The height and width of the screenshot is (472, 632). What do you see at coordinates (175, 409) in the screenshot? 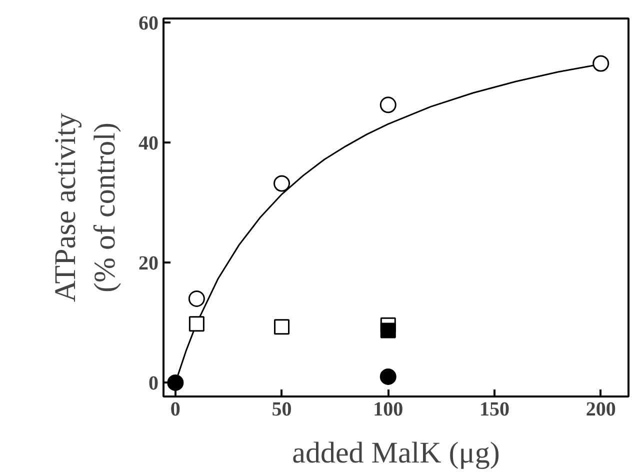
I see `x-tick-label: 0` at bounding box center [175, 409].